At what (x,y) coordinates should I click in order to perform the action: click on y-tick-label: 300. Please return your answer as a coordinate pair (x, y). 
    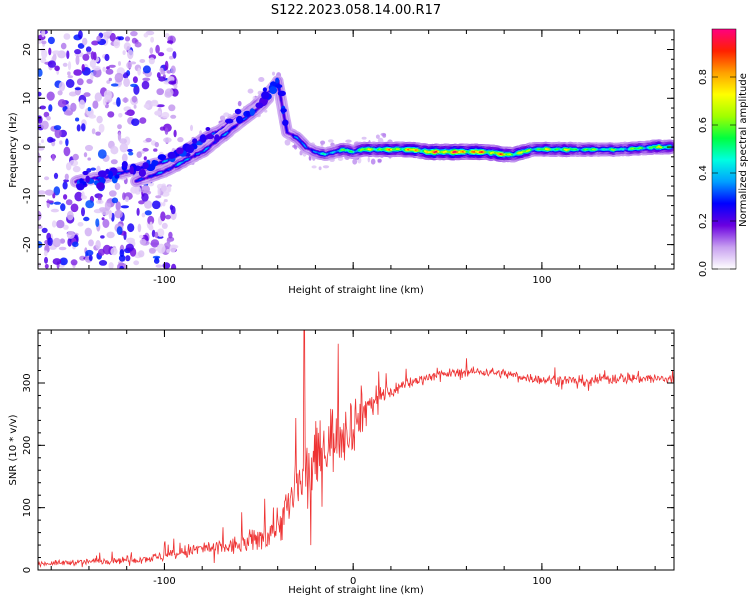
    Looking at the image, I should click on (27, 382).